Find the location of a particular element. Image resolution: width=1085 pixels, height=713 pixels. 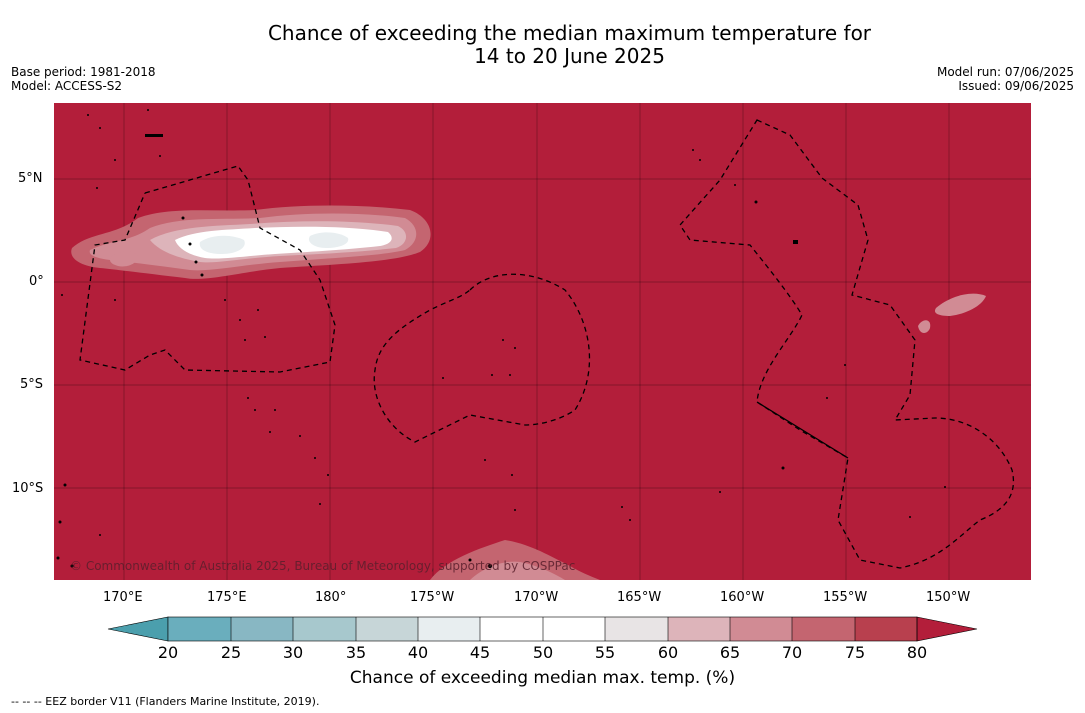

colorbar-extend-high is located at coordinates (947, 629).